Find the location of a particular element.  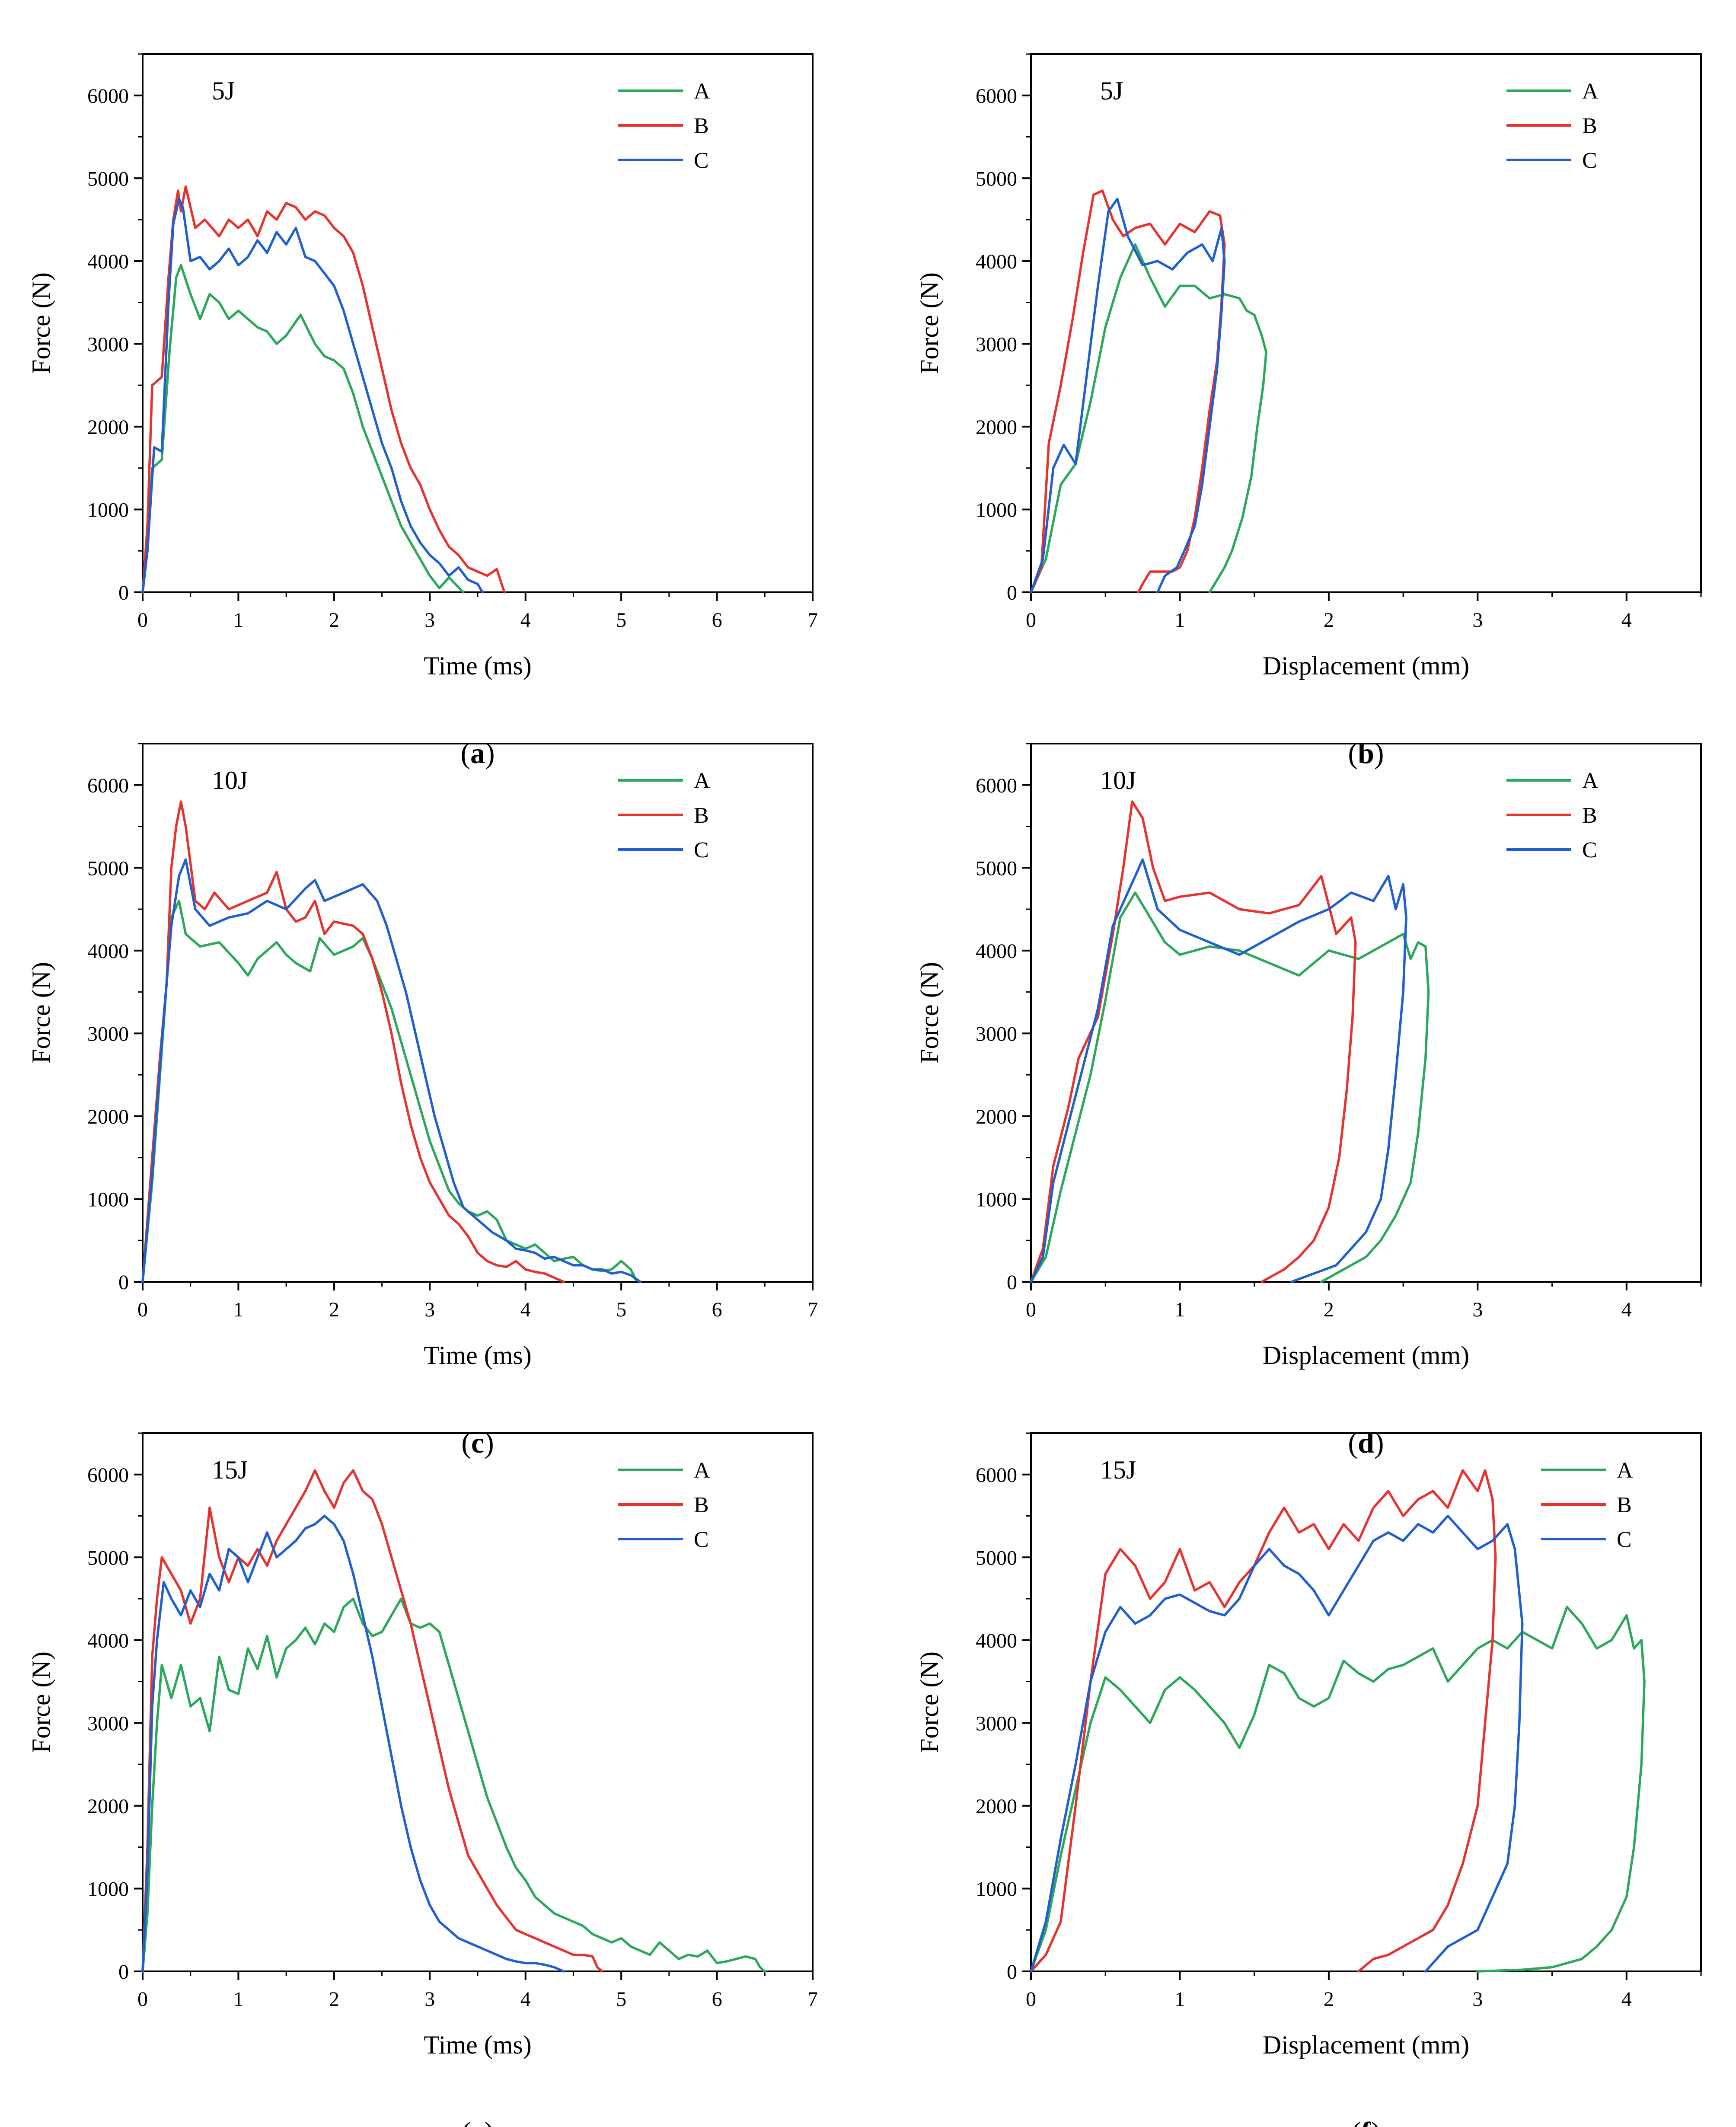

panel-caption-letter: f is located at coordinates (1366, 2121).